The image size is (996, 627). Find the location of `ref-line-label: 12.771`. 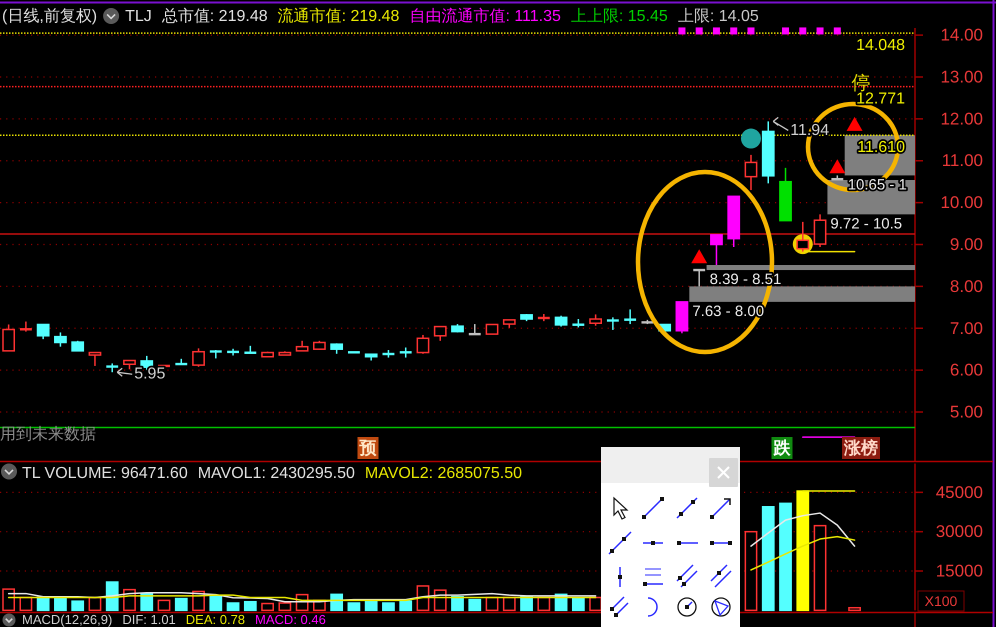

ref-line-label: 12.771 is located at coordinates (881, 99).